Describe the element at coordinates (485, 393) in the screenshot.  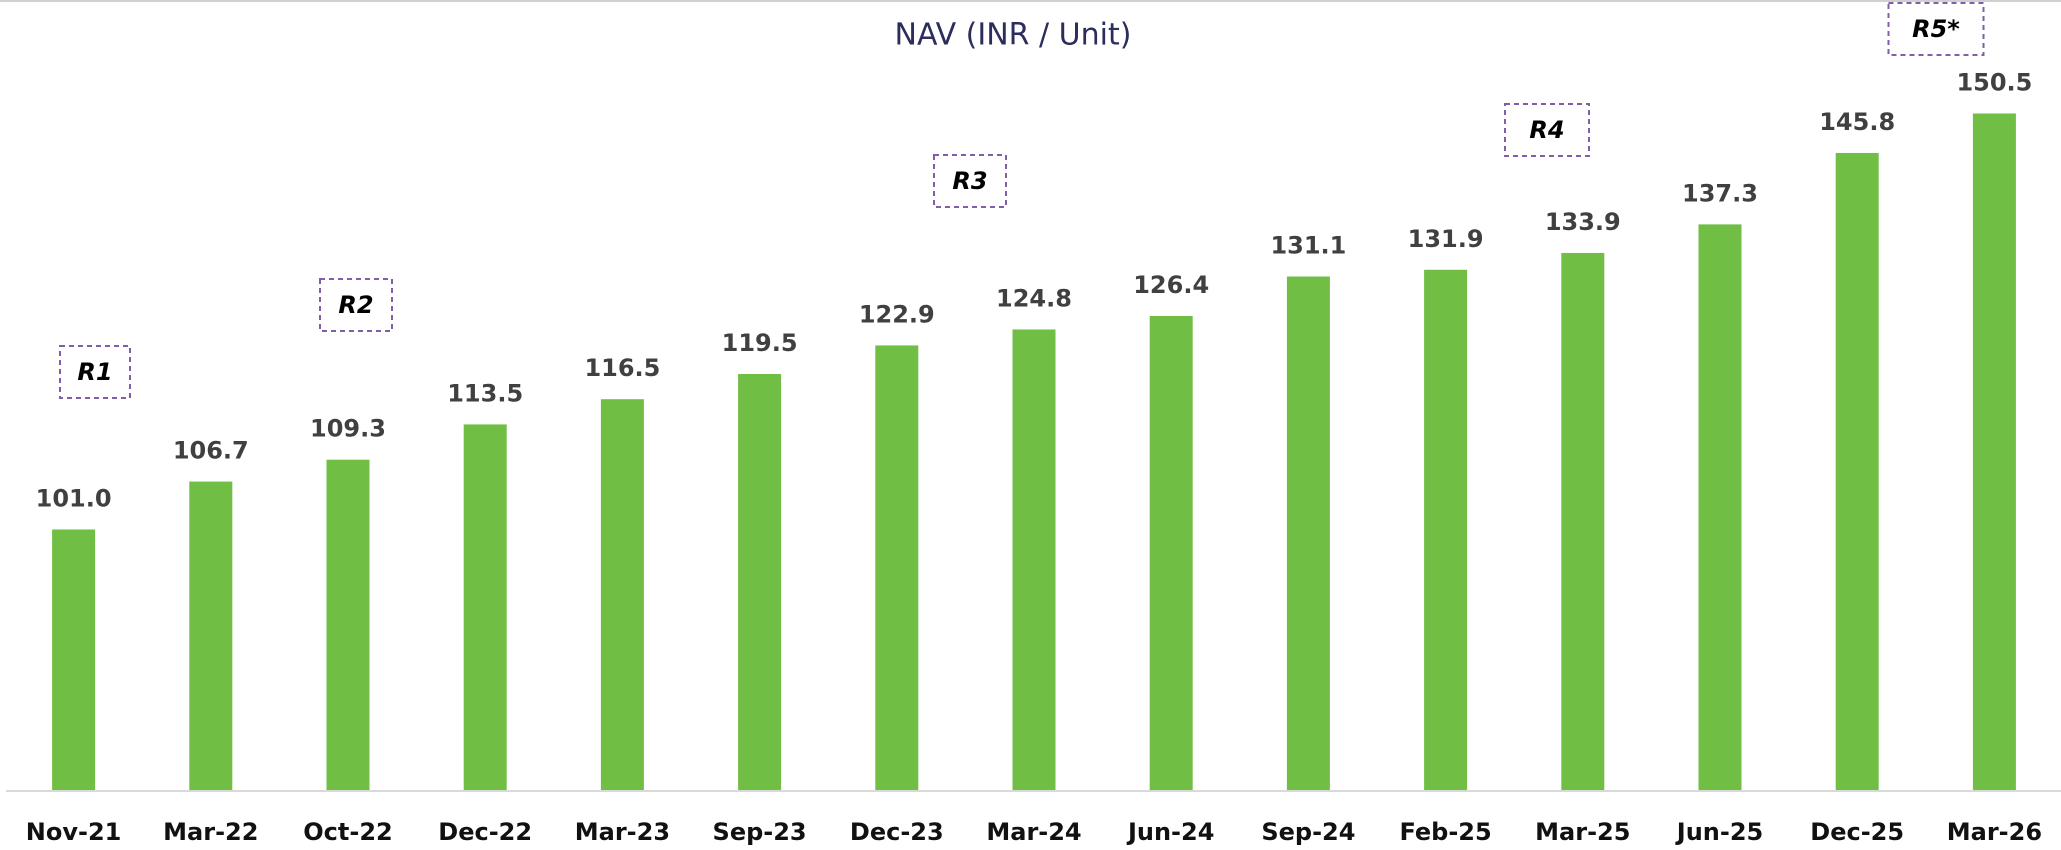
I see `value-label: 113.5` at that location.